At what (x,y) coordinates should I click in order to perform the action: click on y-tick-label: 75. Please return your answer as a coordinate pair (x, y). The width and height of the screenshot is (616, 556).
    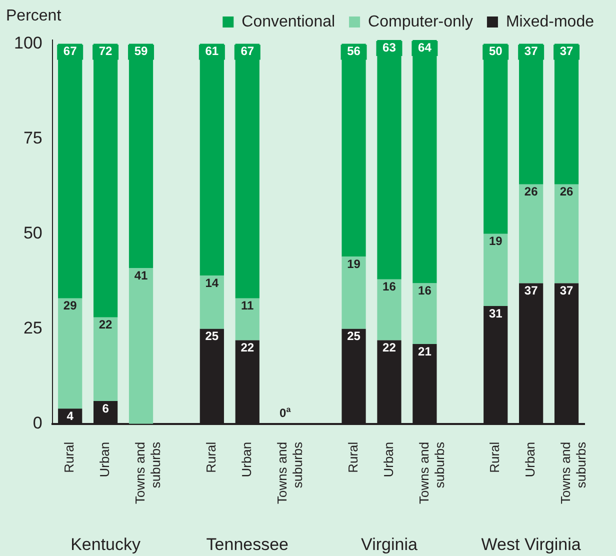
    Looking at the image, I should click on (32, 138).